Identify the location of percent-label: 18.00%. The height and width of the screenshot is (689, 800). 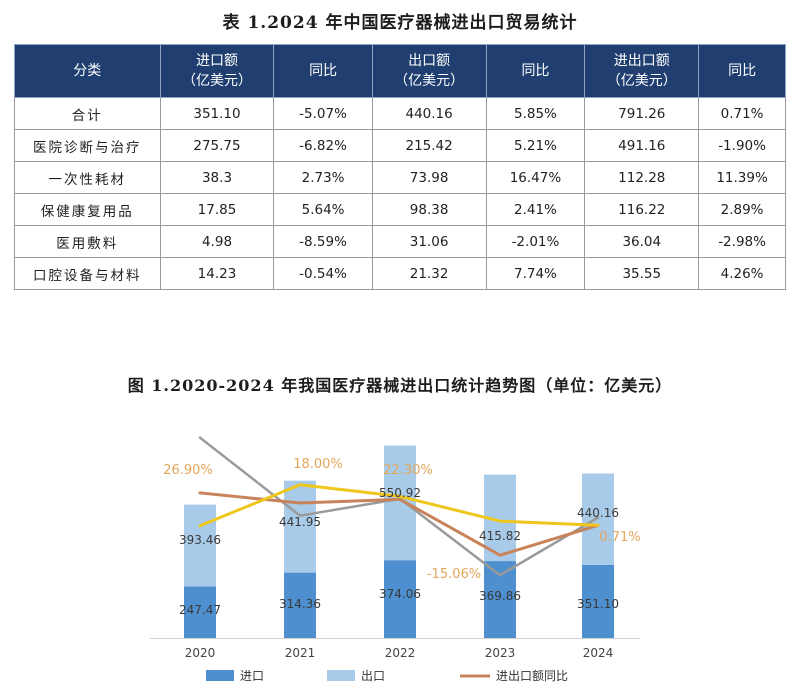
(318, 464).